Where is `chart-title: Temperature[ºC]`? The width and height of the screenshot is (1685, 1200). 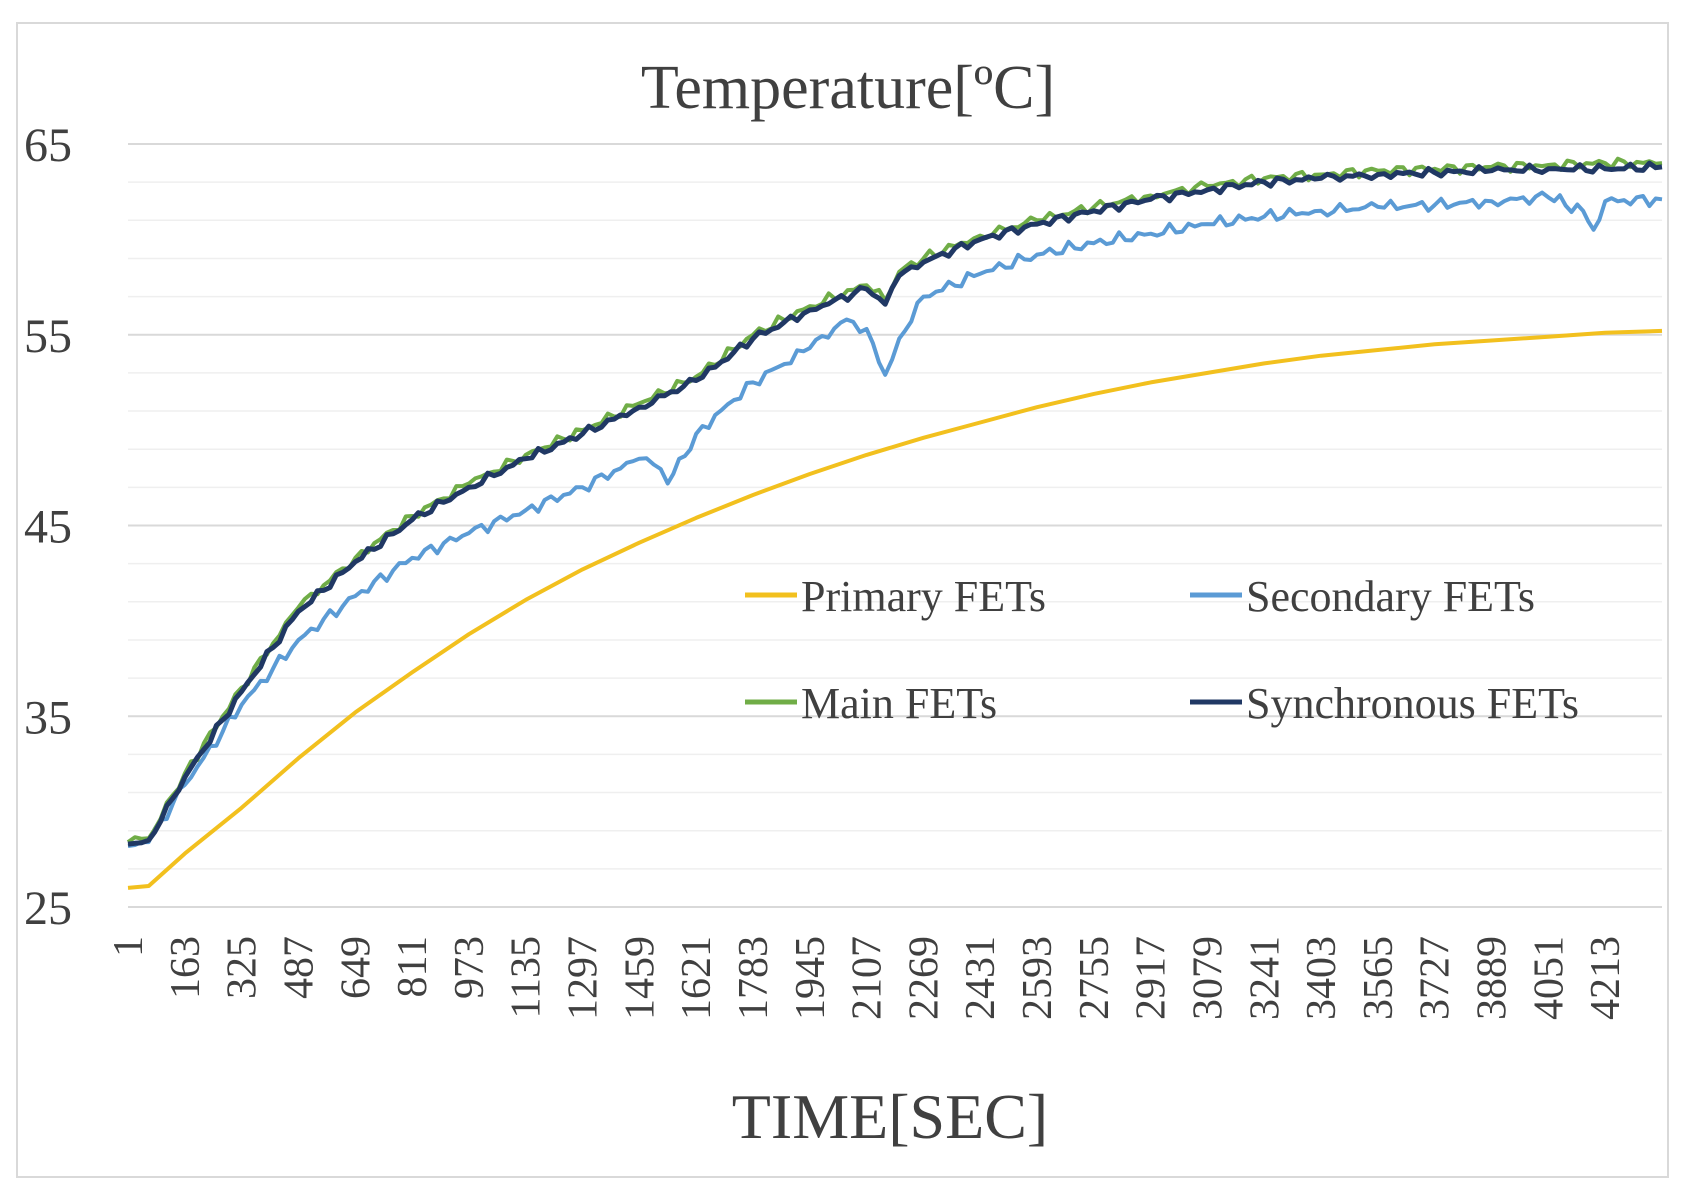
chart-title: Temperature[ºC] is located at coordinates (848, 88).